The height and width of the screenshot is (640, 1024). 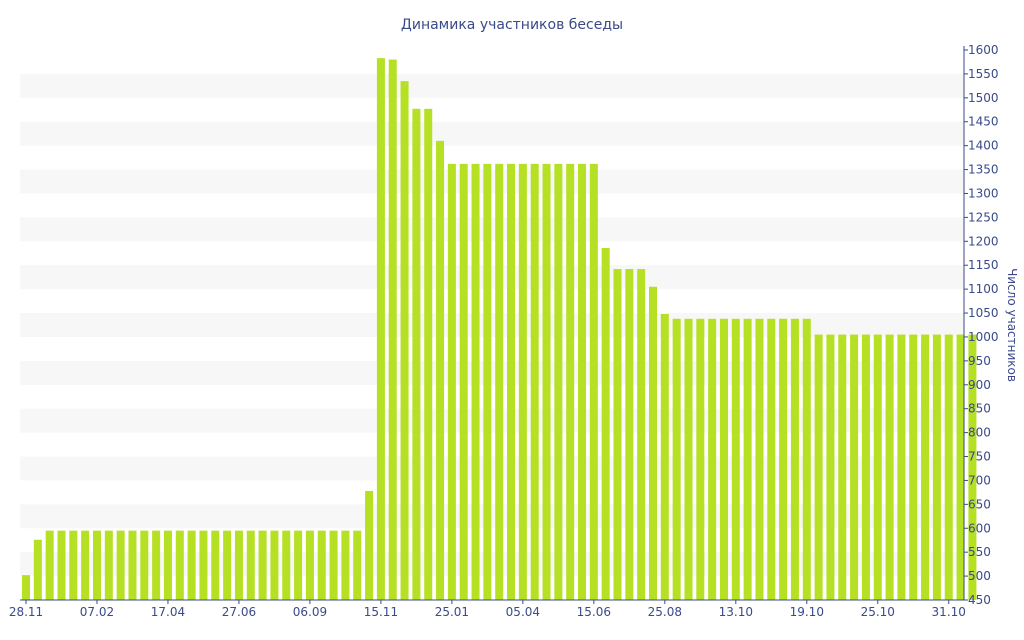 What do you see at coordinates (983, 74) in the screenshot?
I see `y-tick-label: 1550` at bounding box center [983, 74].